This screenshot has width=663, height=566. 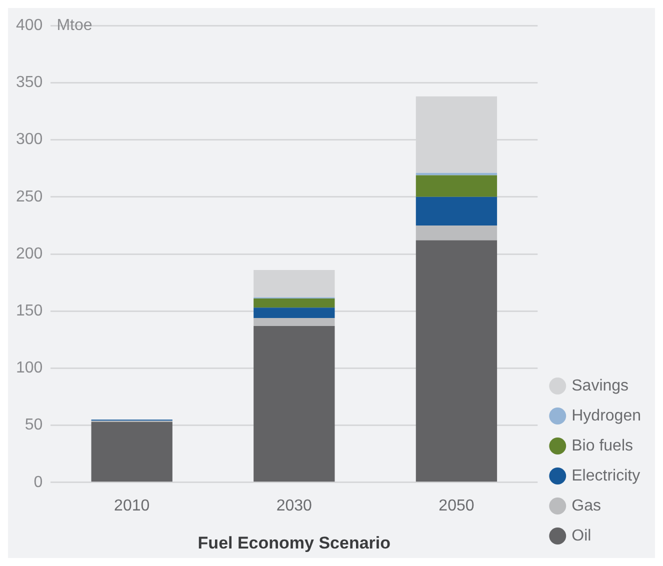 I want to click on y-axis-title: Mtoe, so click(x=74, y=25).